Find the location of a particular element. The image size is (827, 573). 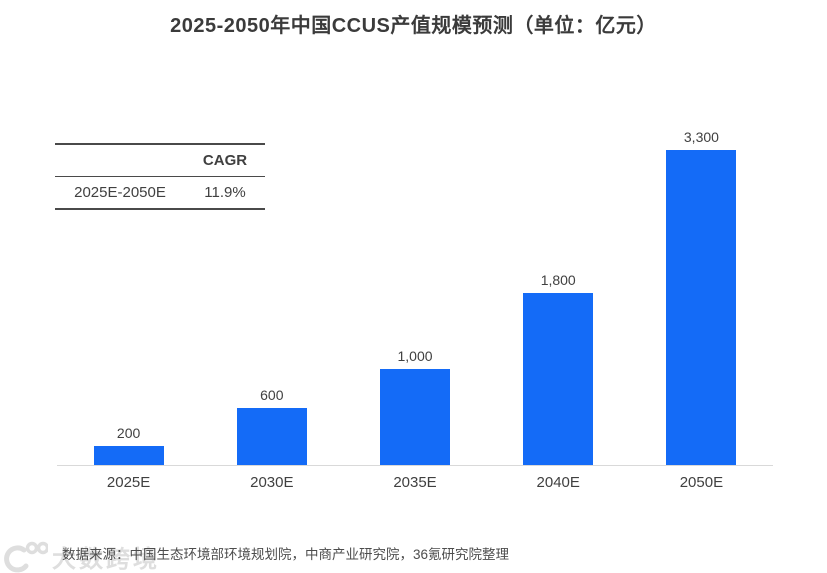

x-axis-labels: 2025E 2030E 2035E 2040E 2050E is located at coordinates (415, 482).